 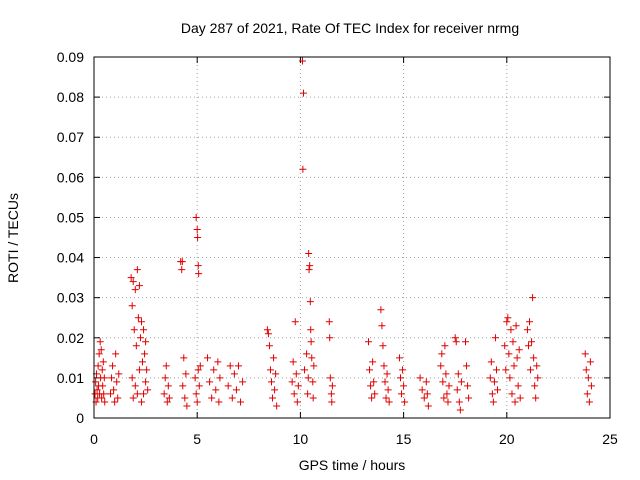 I want to click on x-tick-label: 25, so click(x=610, y=439).